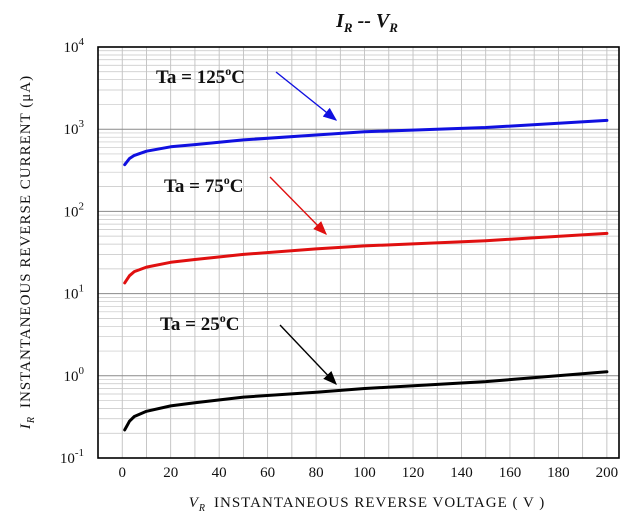  What do you see at coordinates (306, 96) in the screenshot?
I see `arrow-125c` at bounding box center [306, 96].